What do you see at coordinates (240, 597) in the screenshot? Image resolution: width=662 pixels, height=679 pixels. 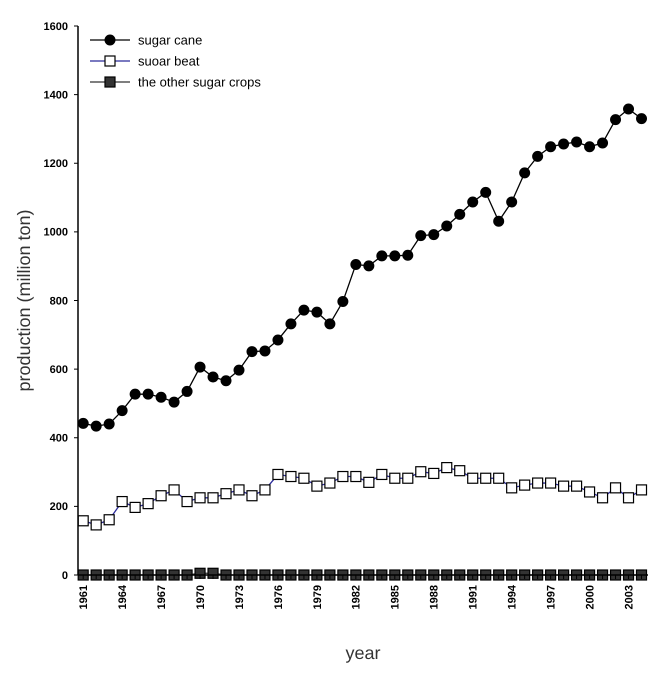 I see `x-tick-label: 1973` at bounding box center [240, 597].